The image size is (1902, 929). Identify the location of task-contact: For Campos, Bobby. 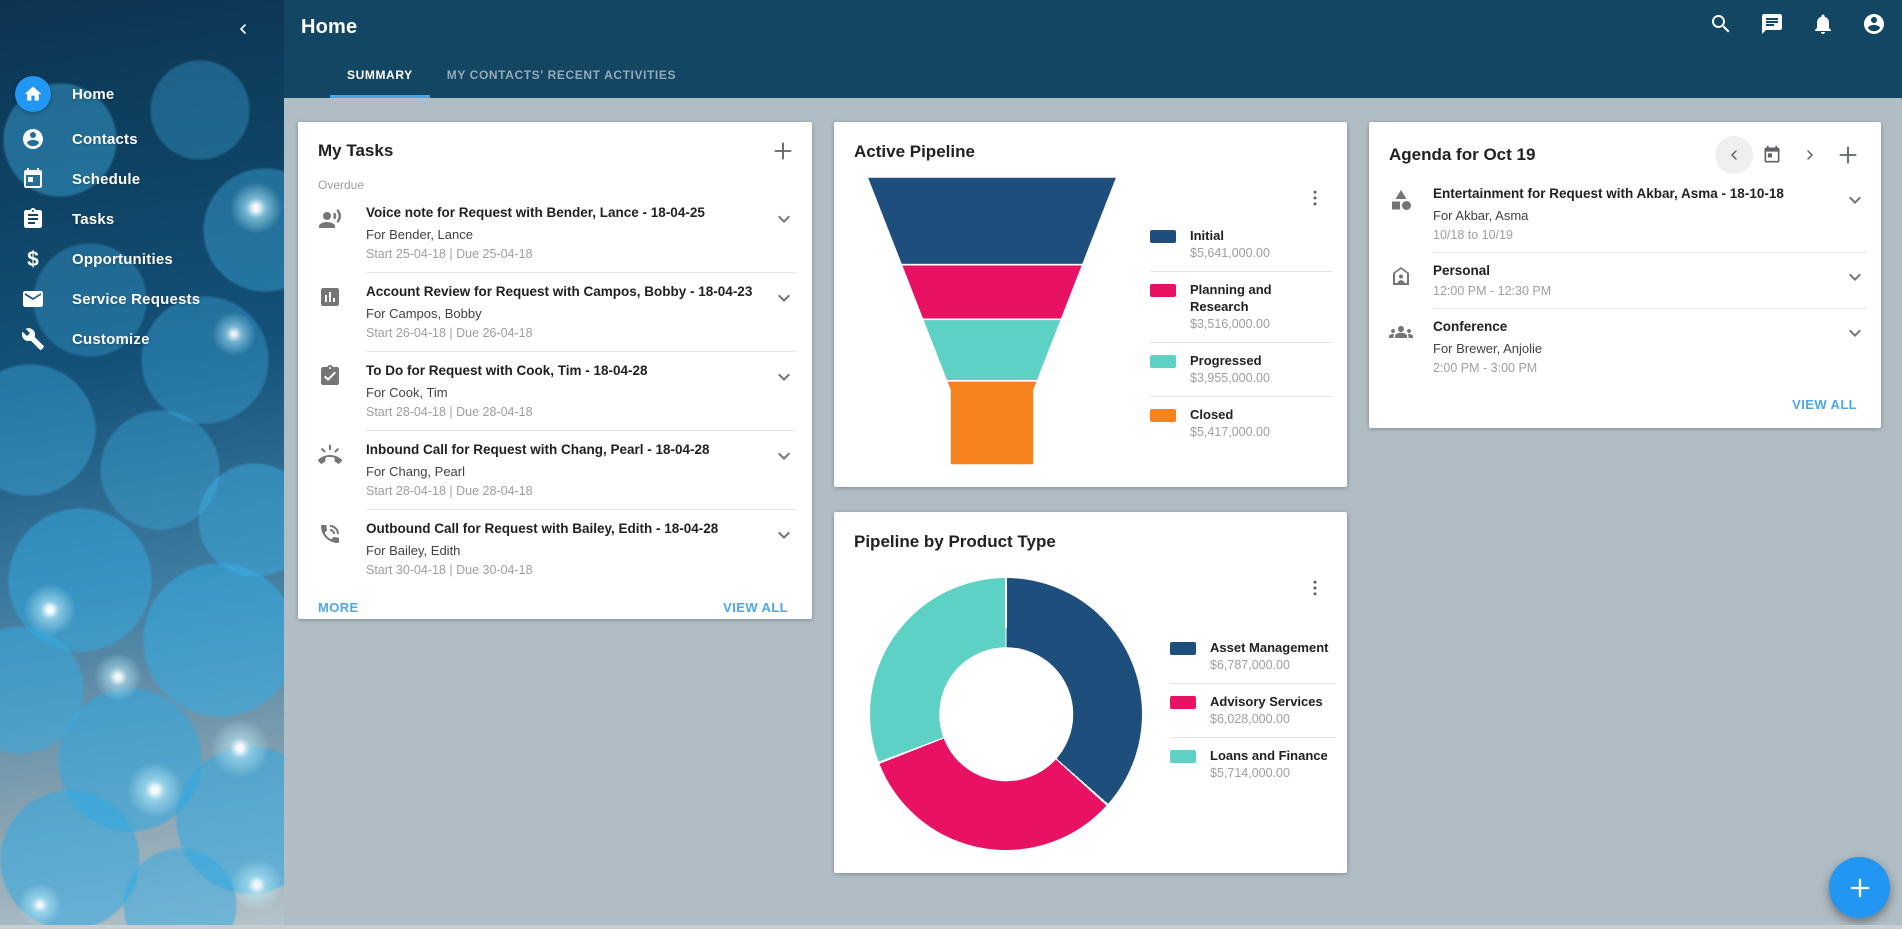
(424, 313).